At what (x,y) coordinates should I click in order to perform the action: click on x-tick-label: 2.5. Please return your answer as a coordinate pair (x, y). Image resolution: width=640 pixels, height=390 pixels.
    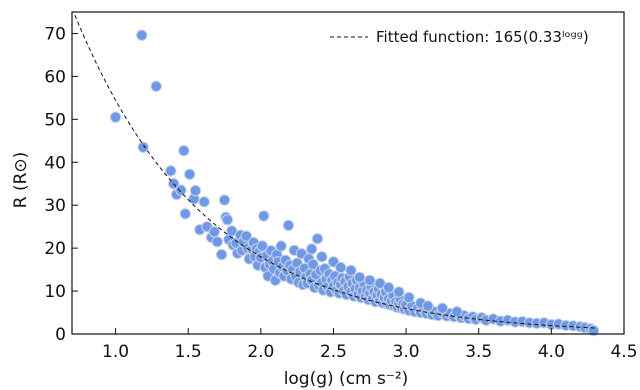
    Looking at the image, I should click on (333, 352).